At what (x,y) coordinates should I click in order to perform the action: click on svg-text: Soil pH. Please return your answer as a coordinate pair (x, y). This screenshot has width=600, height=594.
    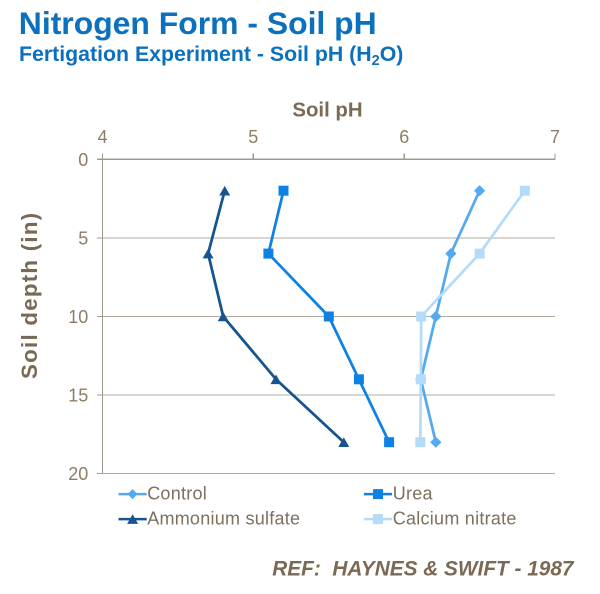
    Looking at the image, I should click on (327, 110).